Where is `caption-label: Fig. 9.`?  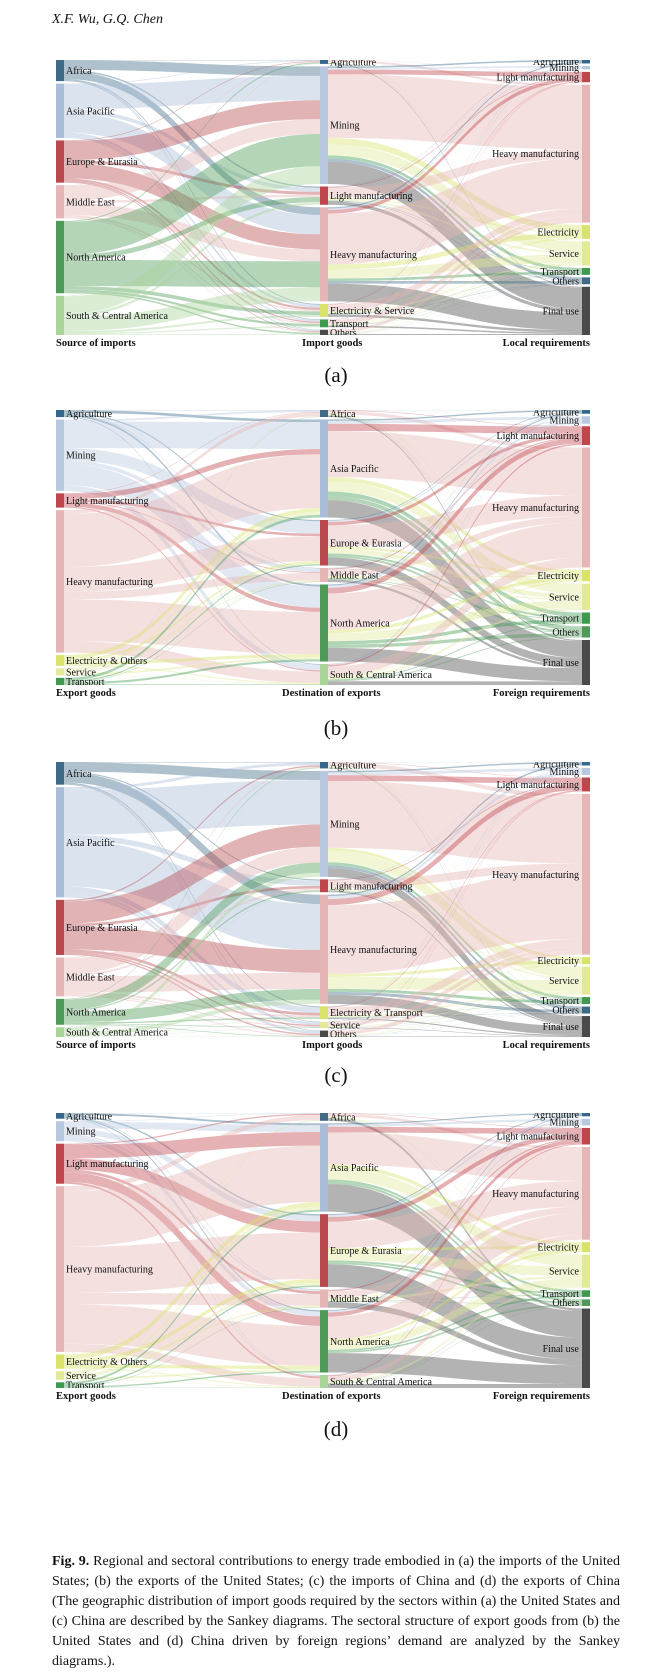
caption-label: Fig. 9. is located at coordinates (71, 1561).